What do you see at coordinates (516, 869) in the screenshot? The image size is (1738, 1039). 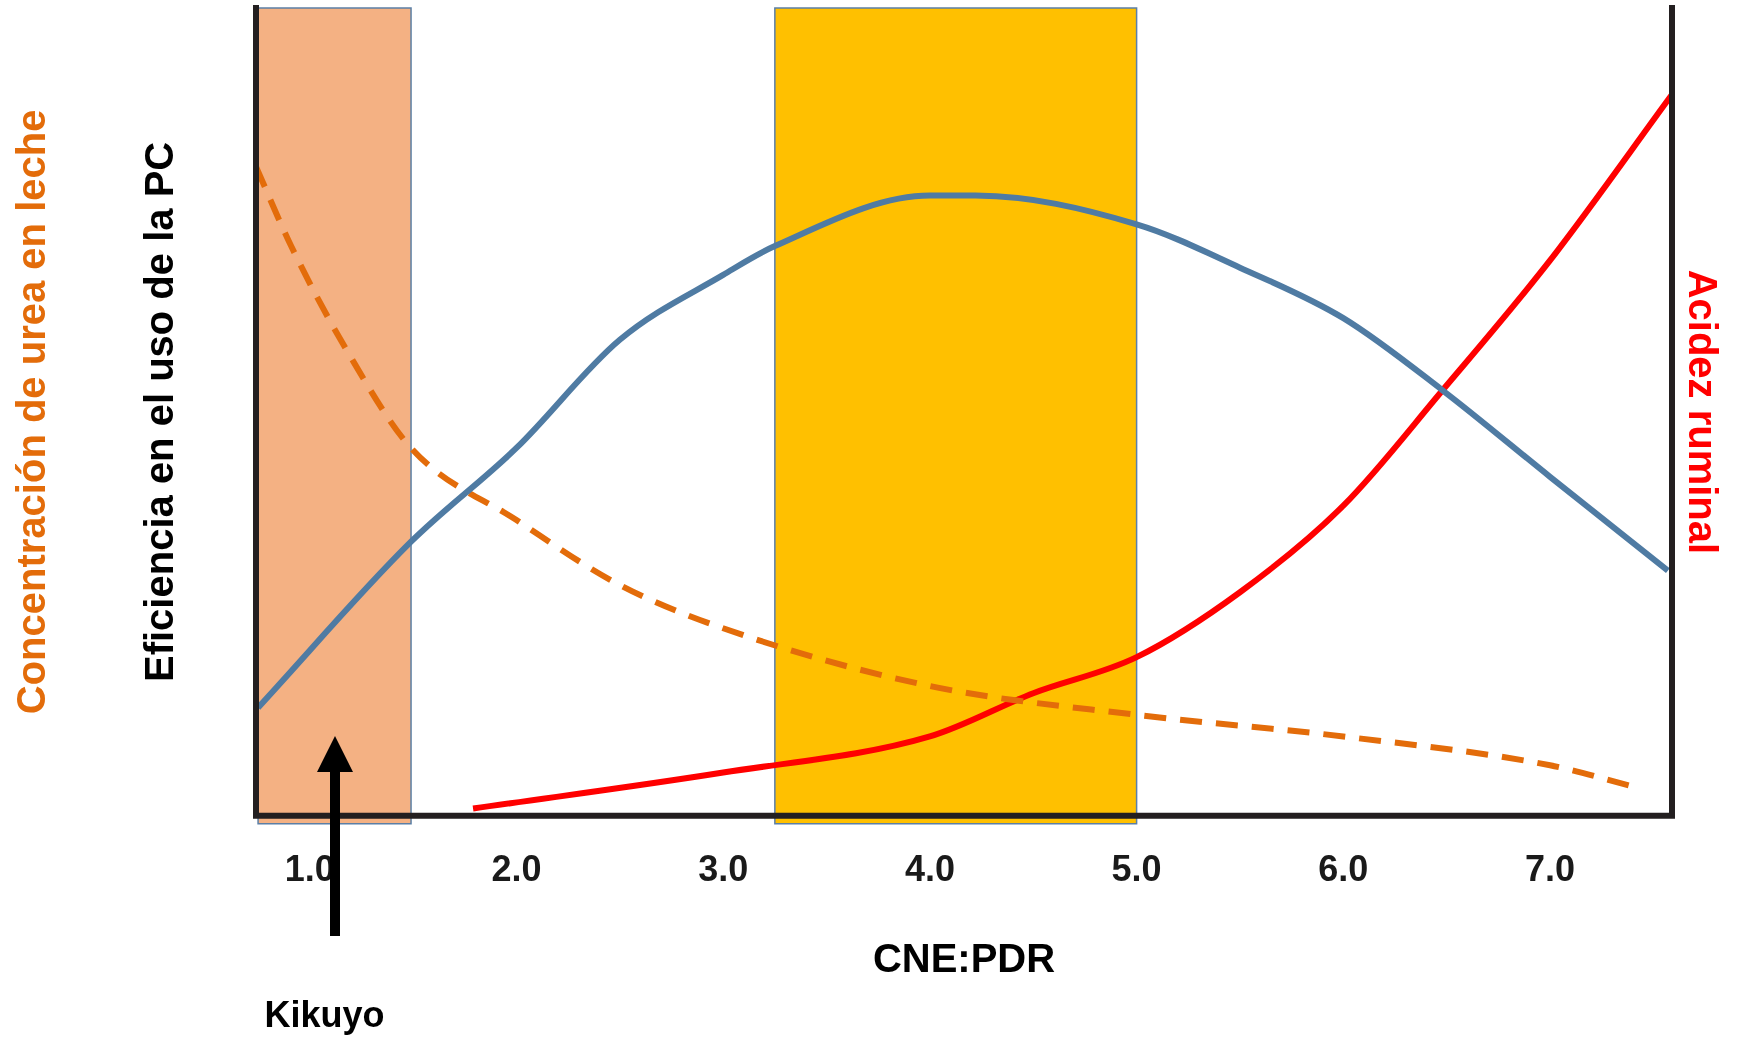 I see `x-tick-label: 2.0` at bounding box center [516, 869].